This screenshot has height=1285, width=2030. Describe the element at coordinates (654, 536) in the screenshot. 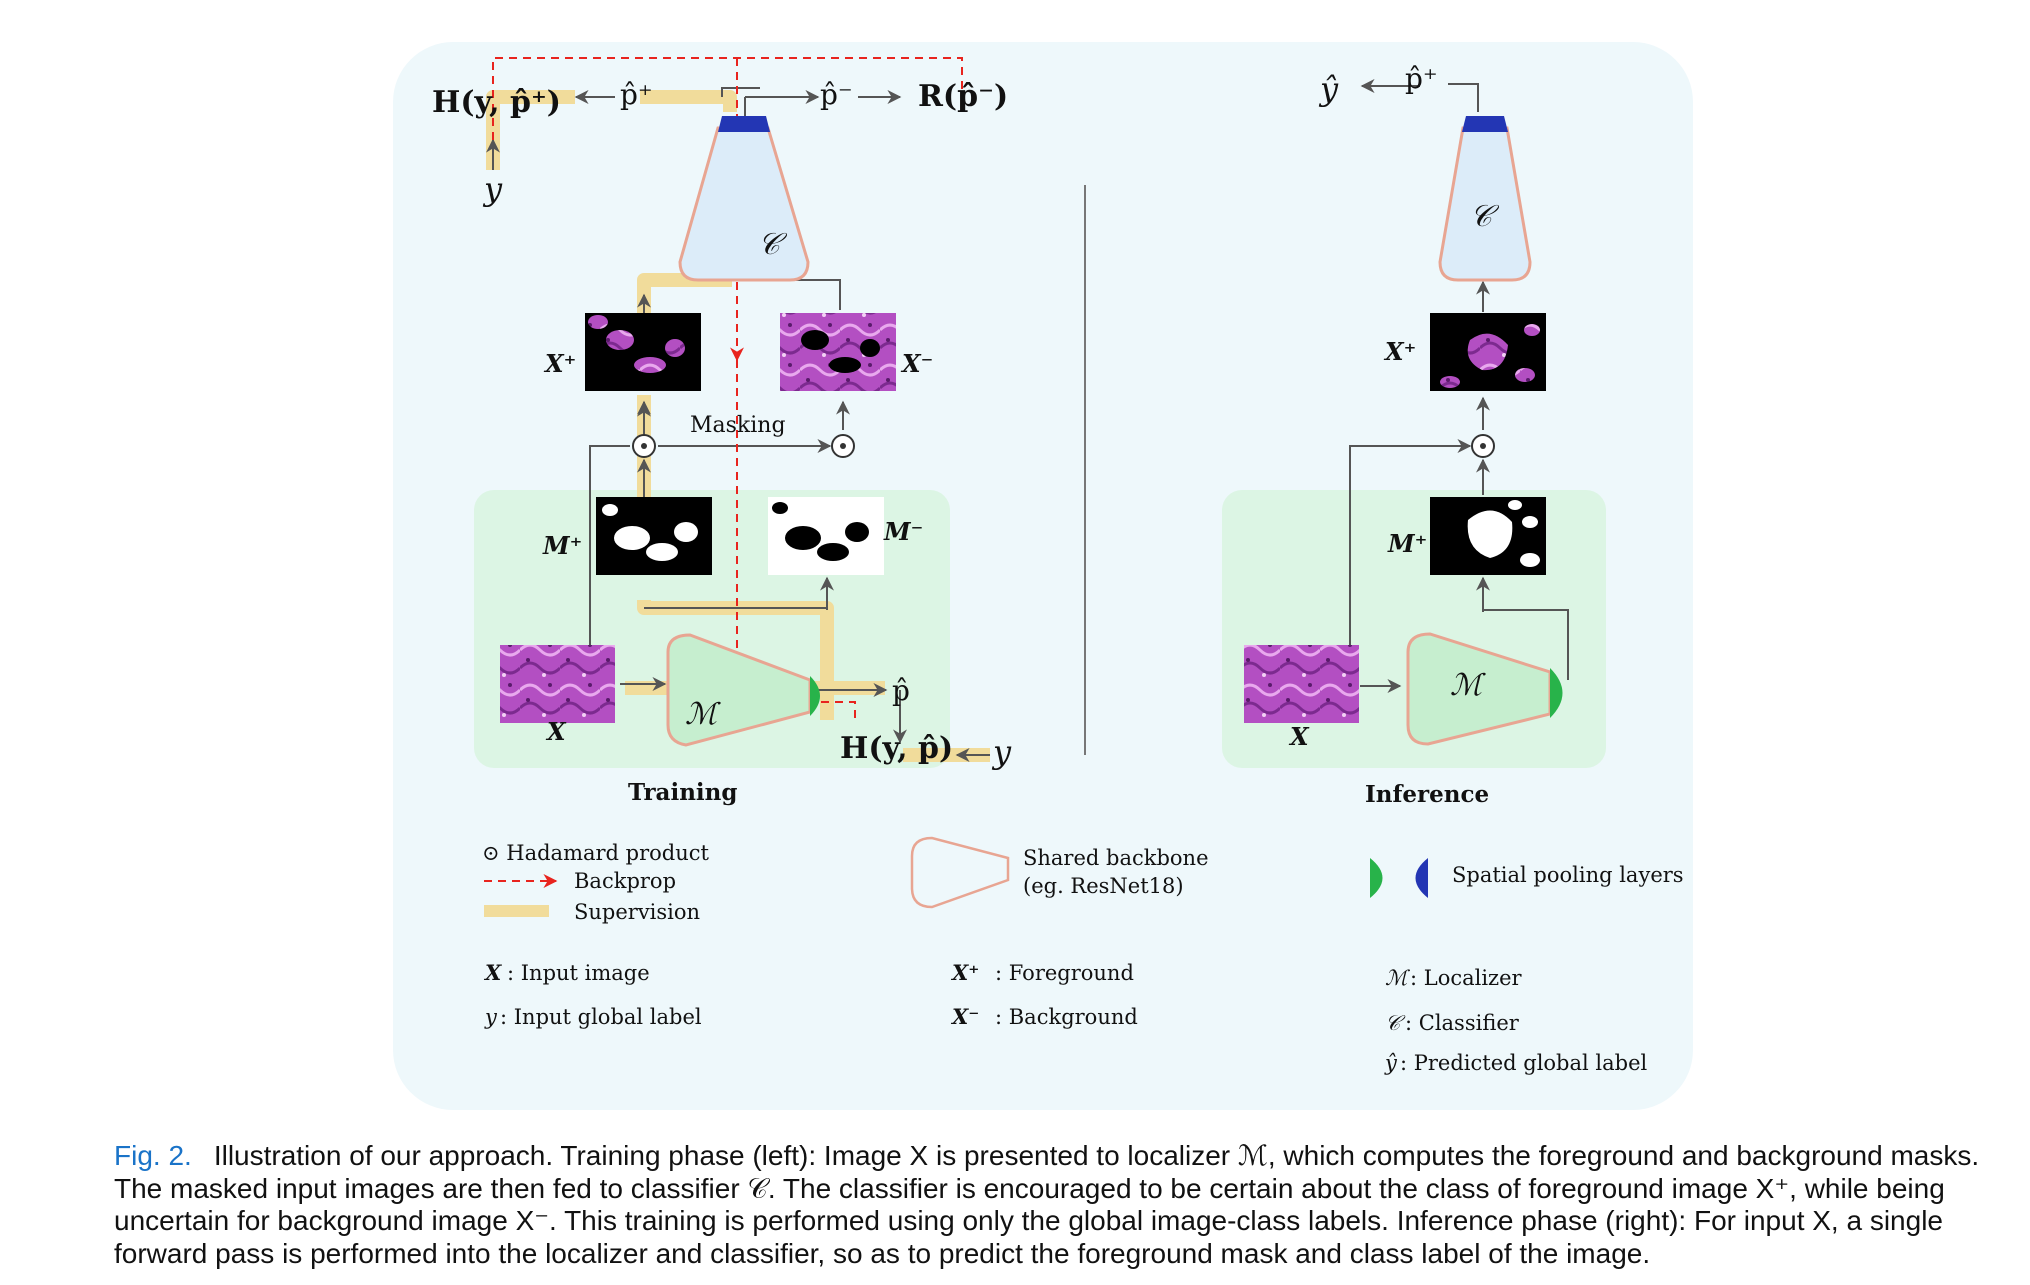

I see `training-mpos-image` at that location.